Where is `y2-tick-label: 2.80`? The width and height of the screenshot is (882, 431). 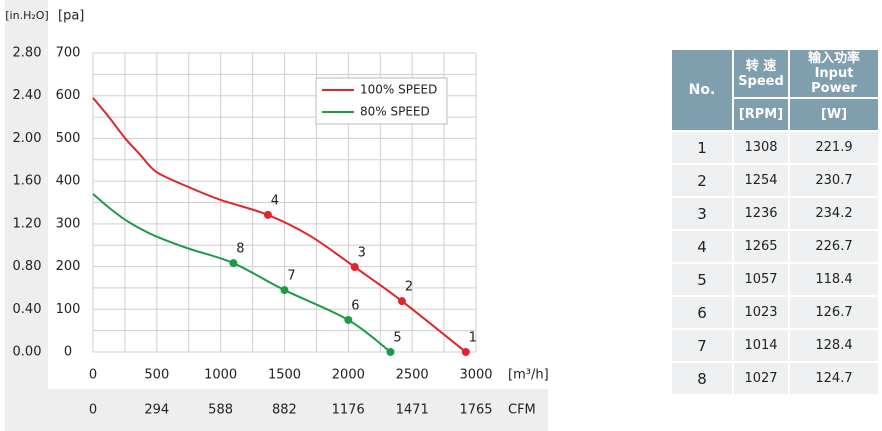 y2-tick-label: 2.80 is located at coordinates (27, 53).